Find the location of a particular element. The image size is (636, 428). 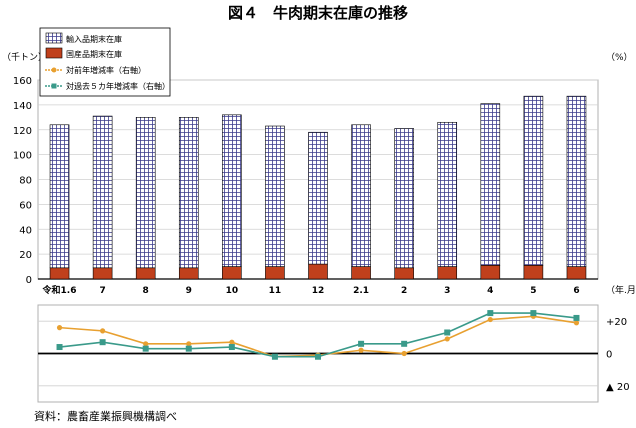

x-tick-label: 8 is located at coordinates (146, 291).